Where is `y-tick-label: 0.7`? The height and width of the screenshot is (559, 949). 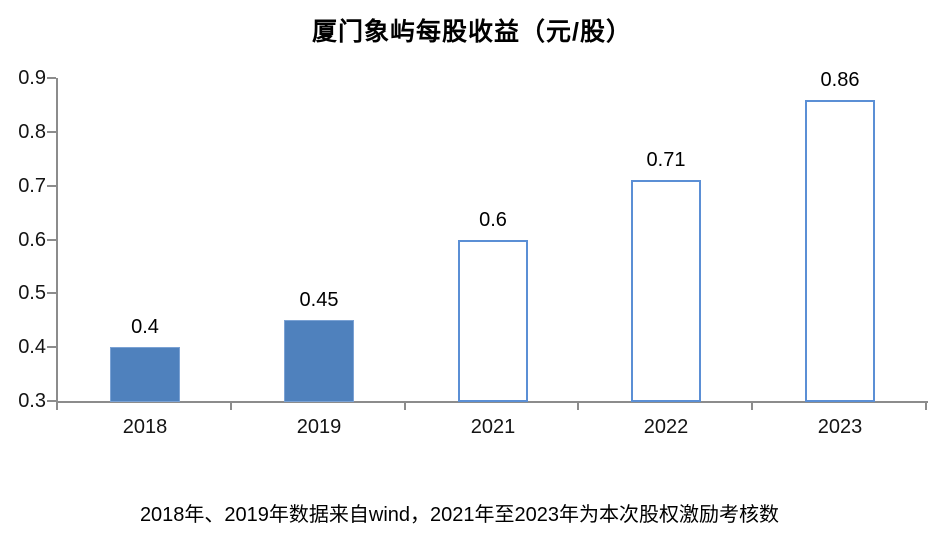 y-tick-label: 0.7 is located at coordinates (32, 185).